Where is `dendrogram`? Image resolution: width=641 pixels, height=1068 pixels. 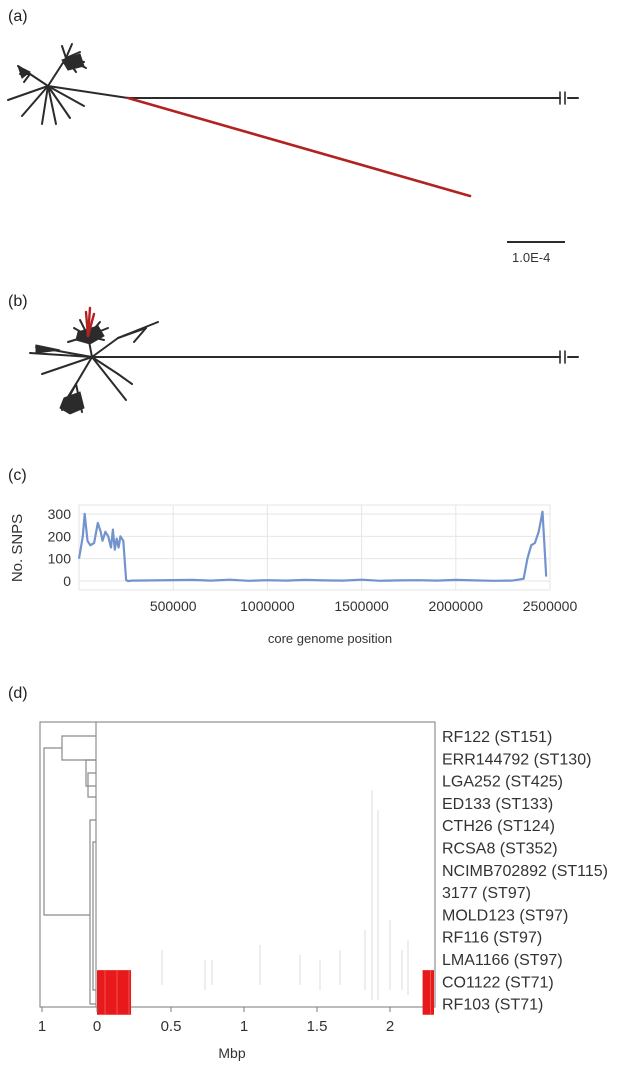 dendrogram is located at coordinates (69, 870).